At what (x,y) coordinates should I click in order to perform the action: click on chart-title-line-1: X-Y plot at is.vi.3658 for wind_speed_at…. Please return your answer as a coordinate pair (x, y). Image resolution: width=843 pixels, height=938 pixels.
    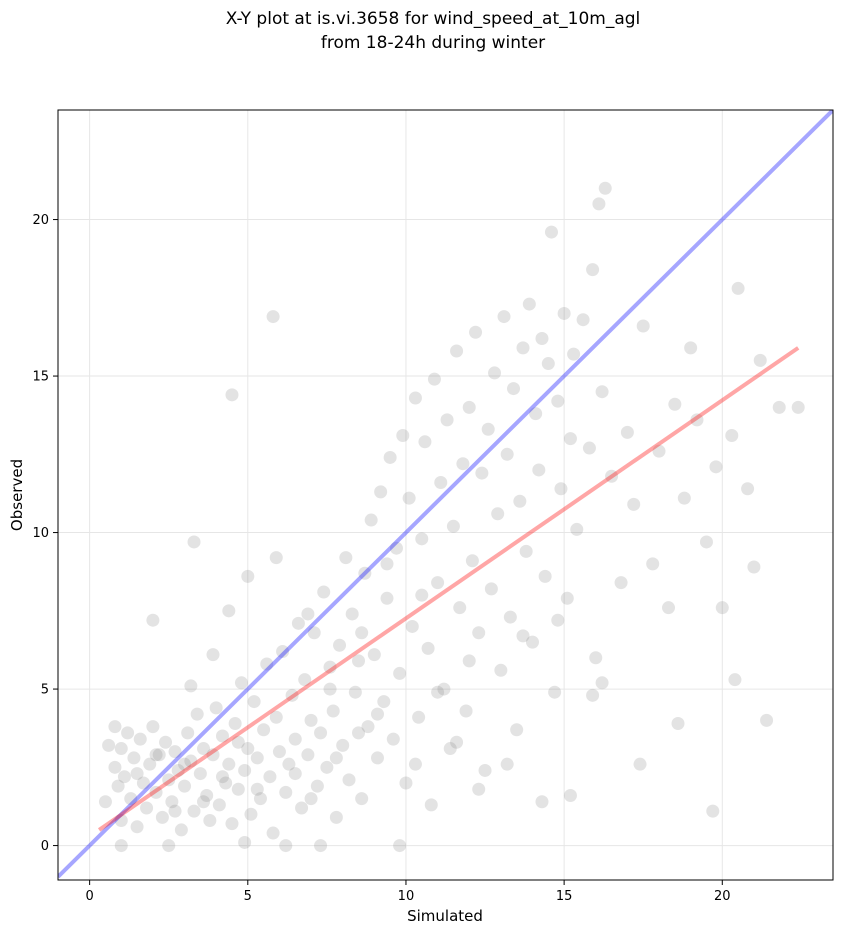
    Looking at the image, I should click on (433, 19).